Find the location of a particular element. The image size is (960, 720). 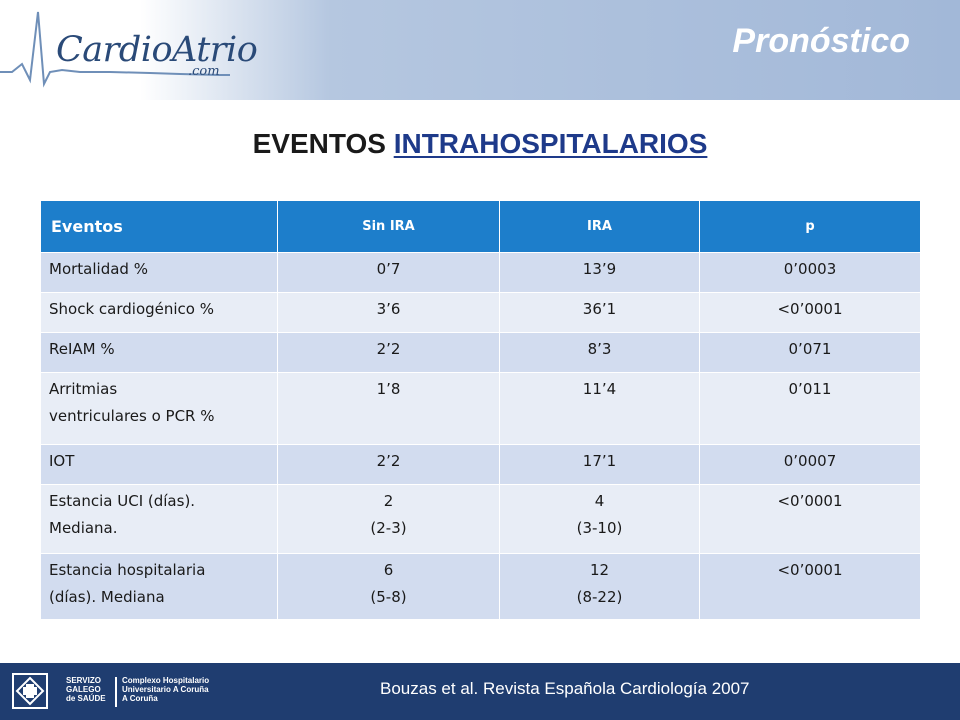

cell-ira: 4 (3-10) is located at coordinates (599, 519).